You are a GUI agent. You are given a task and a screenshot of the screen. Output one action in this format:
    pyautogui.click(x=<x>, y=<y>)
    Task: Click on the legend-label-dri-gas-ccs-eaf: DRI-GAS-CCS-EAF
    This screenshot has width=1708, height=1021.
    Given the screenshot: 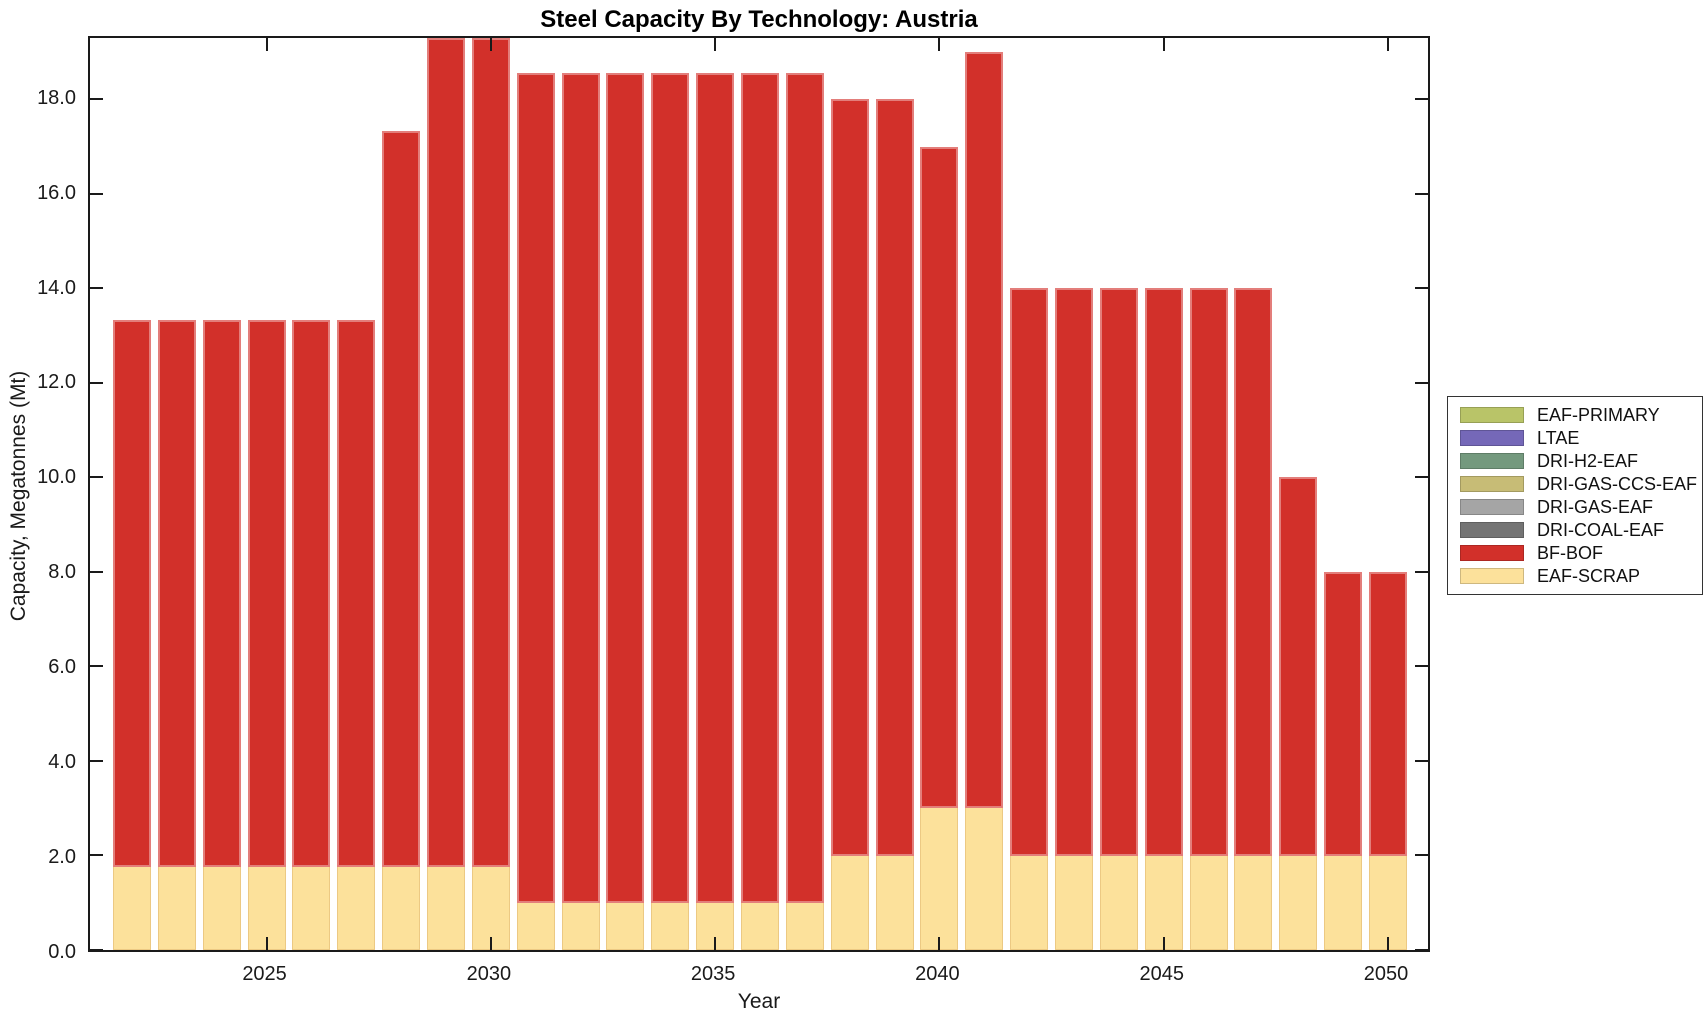 What is the action you would take?
    pyautogui.click(x=1617, y=484)
    